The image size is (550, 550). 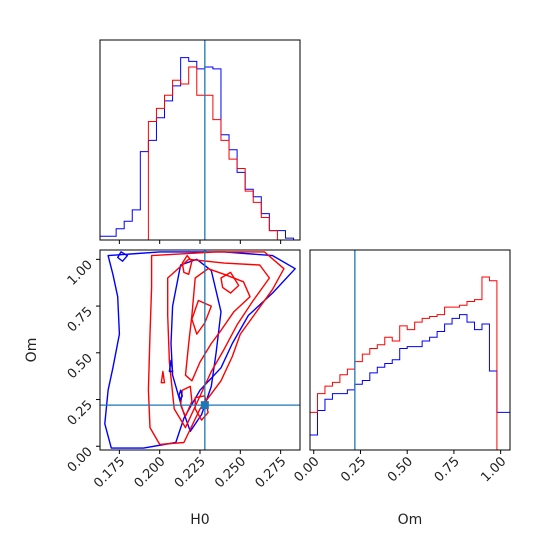 What do you see at coordinates (353, 469) in the screenshot?
I see `om-axis-tick-label: 0.25` at bounding box center [353, 469].